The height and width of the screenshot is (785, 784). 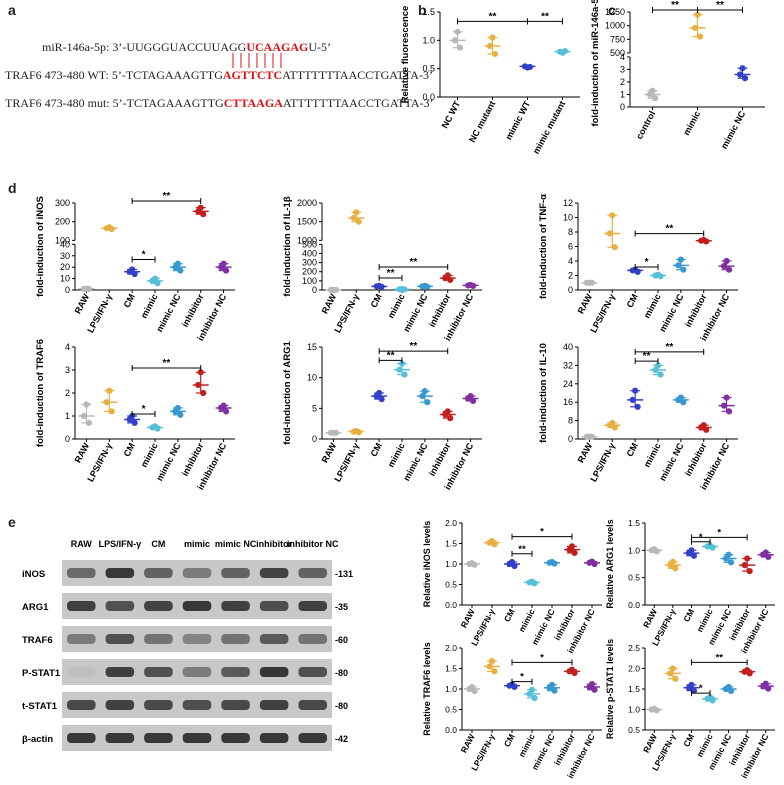 What do you see at coordinates (427, 689) in the screenshot?
I see `y-axis-label: Relative TRAF6 levels` at bounding box center [427, 689].